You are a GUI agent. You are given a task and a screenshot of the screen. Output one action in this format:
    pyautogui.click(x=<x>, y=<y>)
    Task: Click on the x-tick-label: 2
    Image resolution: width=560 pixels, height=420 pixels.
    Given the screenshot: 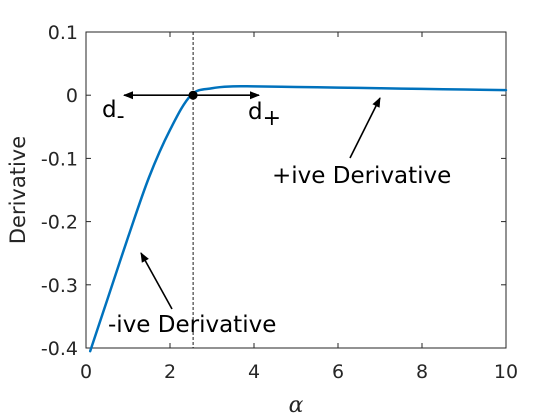 What is the action you would take?
    pyautogui.click(x=170, y=372)
    